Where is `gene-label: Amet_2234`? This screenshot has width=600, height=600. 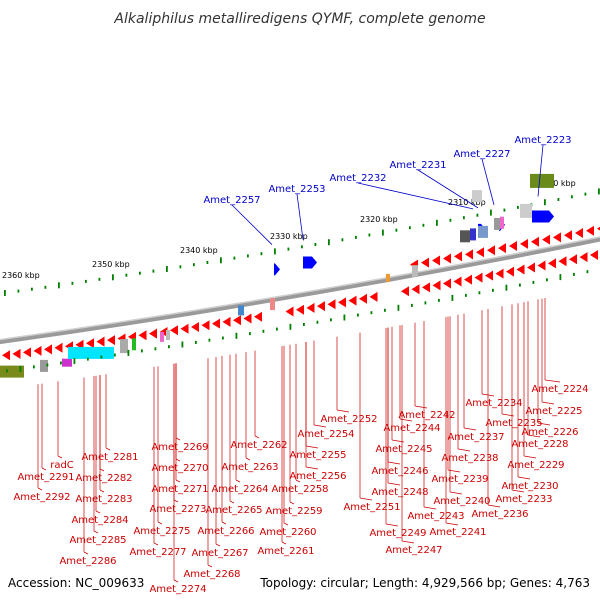
gene-label: Amet_2234 is located at coordinates (493, 403).